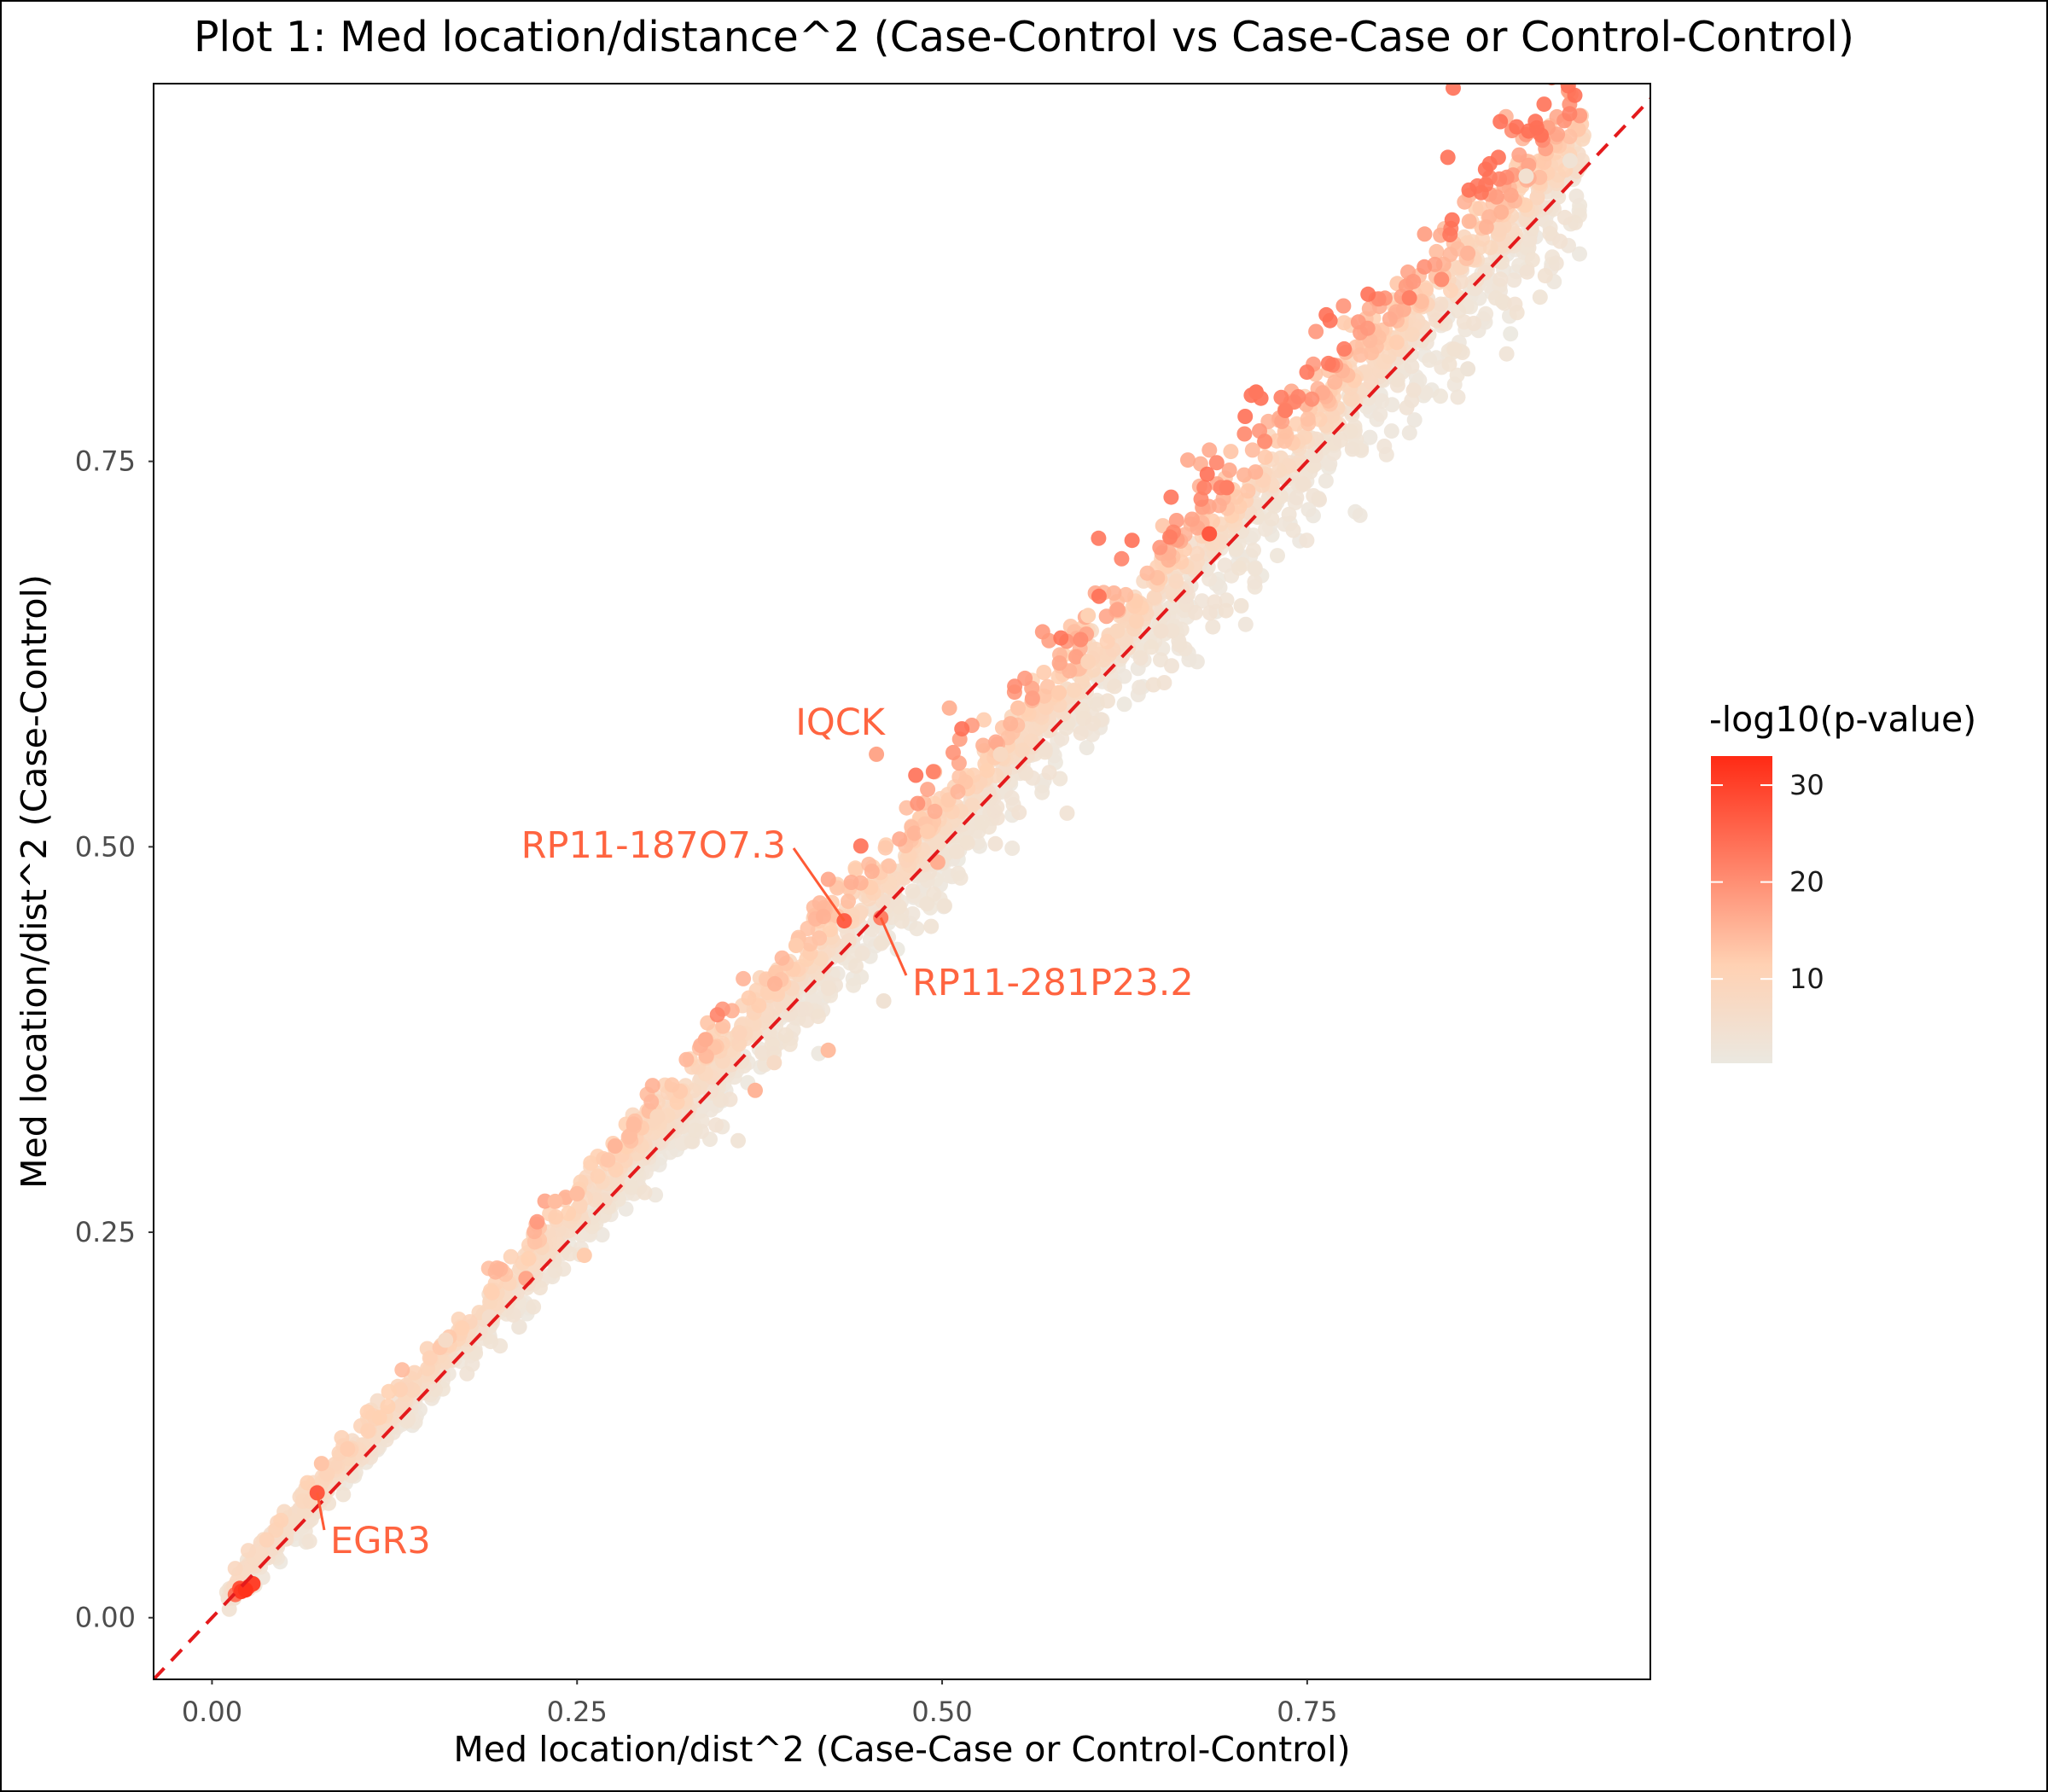 The height and width of the screenshot is (1792, 2048). What do you see at coordinates (34, 881) in the screenshot?
I see `y-axis-title: Med location/dist^2 (Case-Control)` at bounding box center [34, 881].